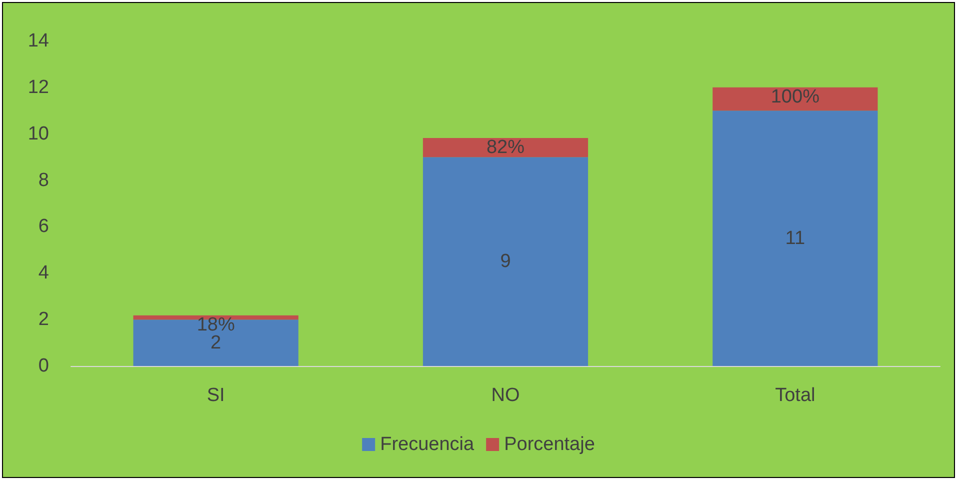  Describe the element at coordinates (38, 133) in the screenshot. I see `y-tick-label: 10` at that location.